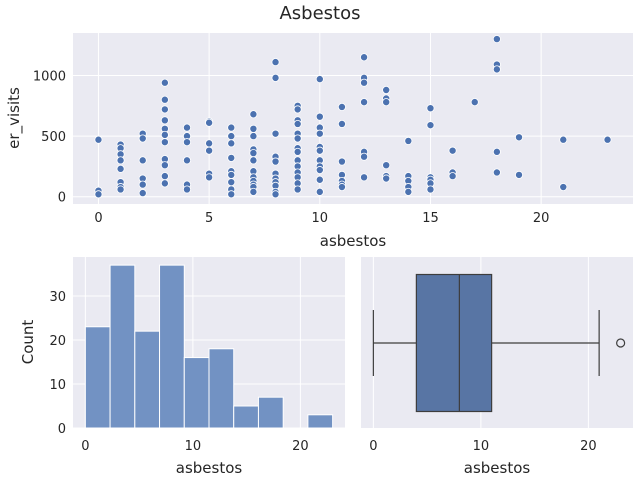 Image resolution: width=640 pixels, height=480 pixels. I want to click on scatter-x-tick-label: 15, so click(430, 218).